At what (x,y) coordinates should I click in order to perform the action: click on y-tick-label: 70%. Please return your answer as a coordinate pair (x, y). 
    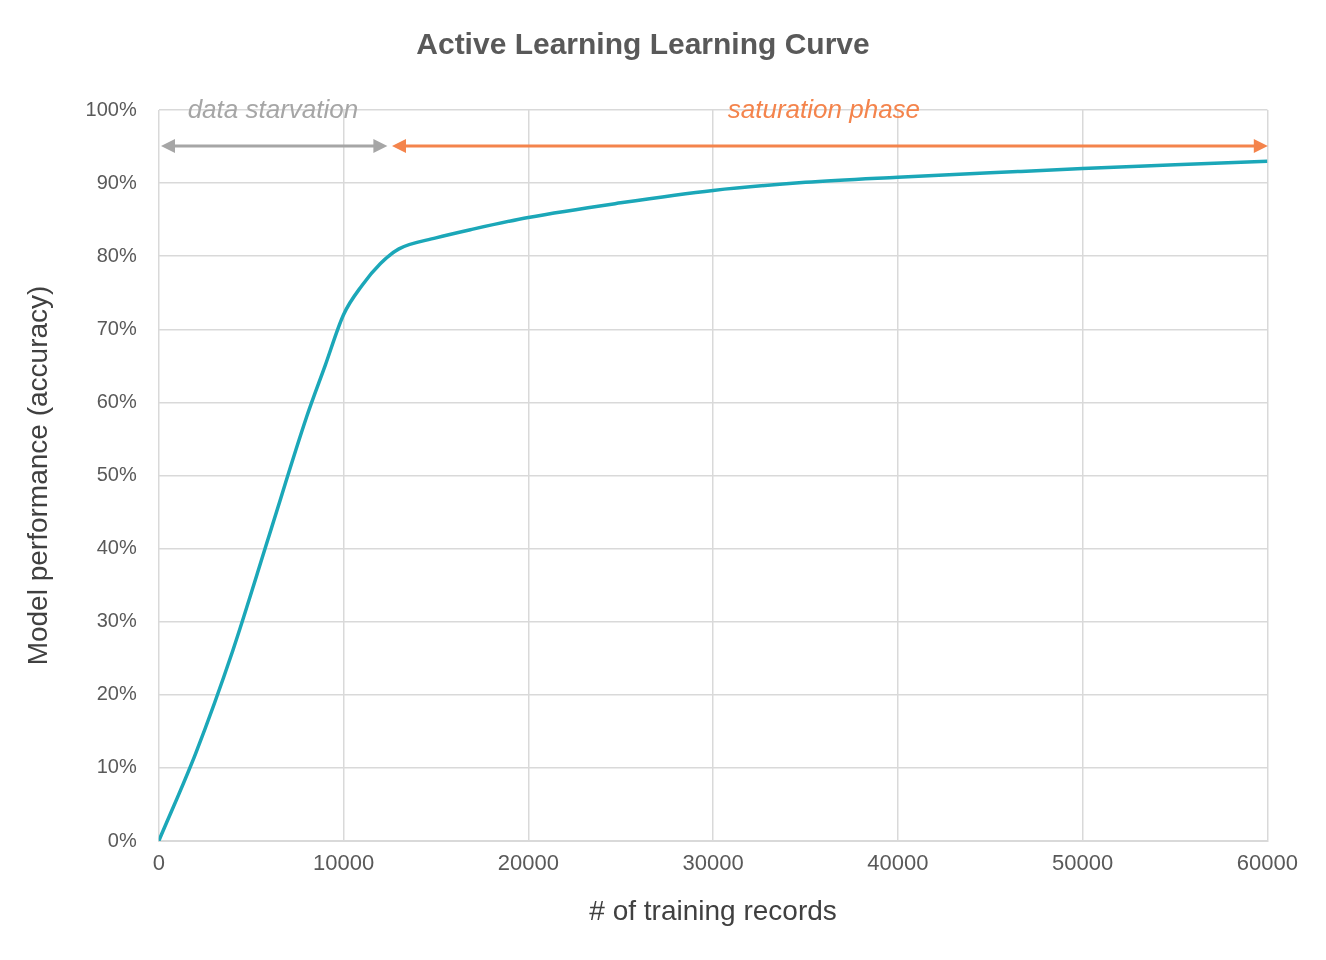
    Looking at the image, I should click on (116, 327).